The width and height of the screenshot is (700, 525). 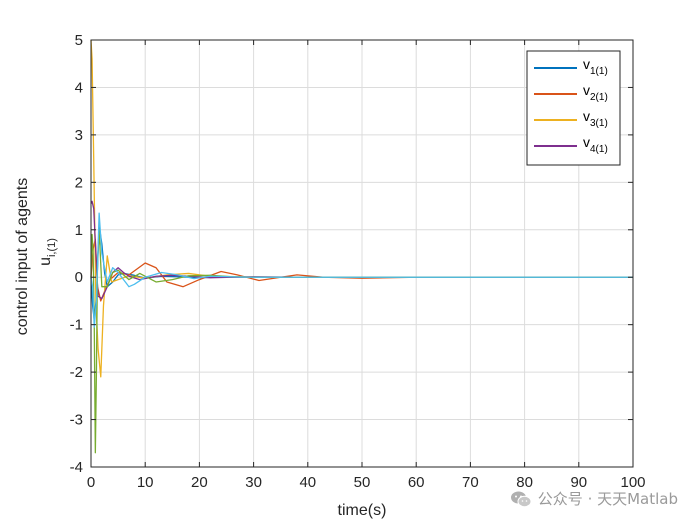 I want to click on y-tick-label: -2, so click(x=76, y=372).